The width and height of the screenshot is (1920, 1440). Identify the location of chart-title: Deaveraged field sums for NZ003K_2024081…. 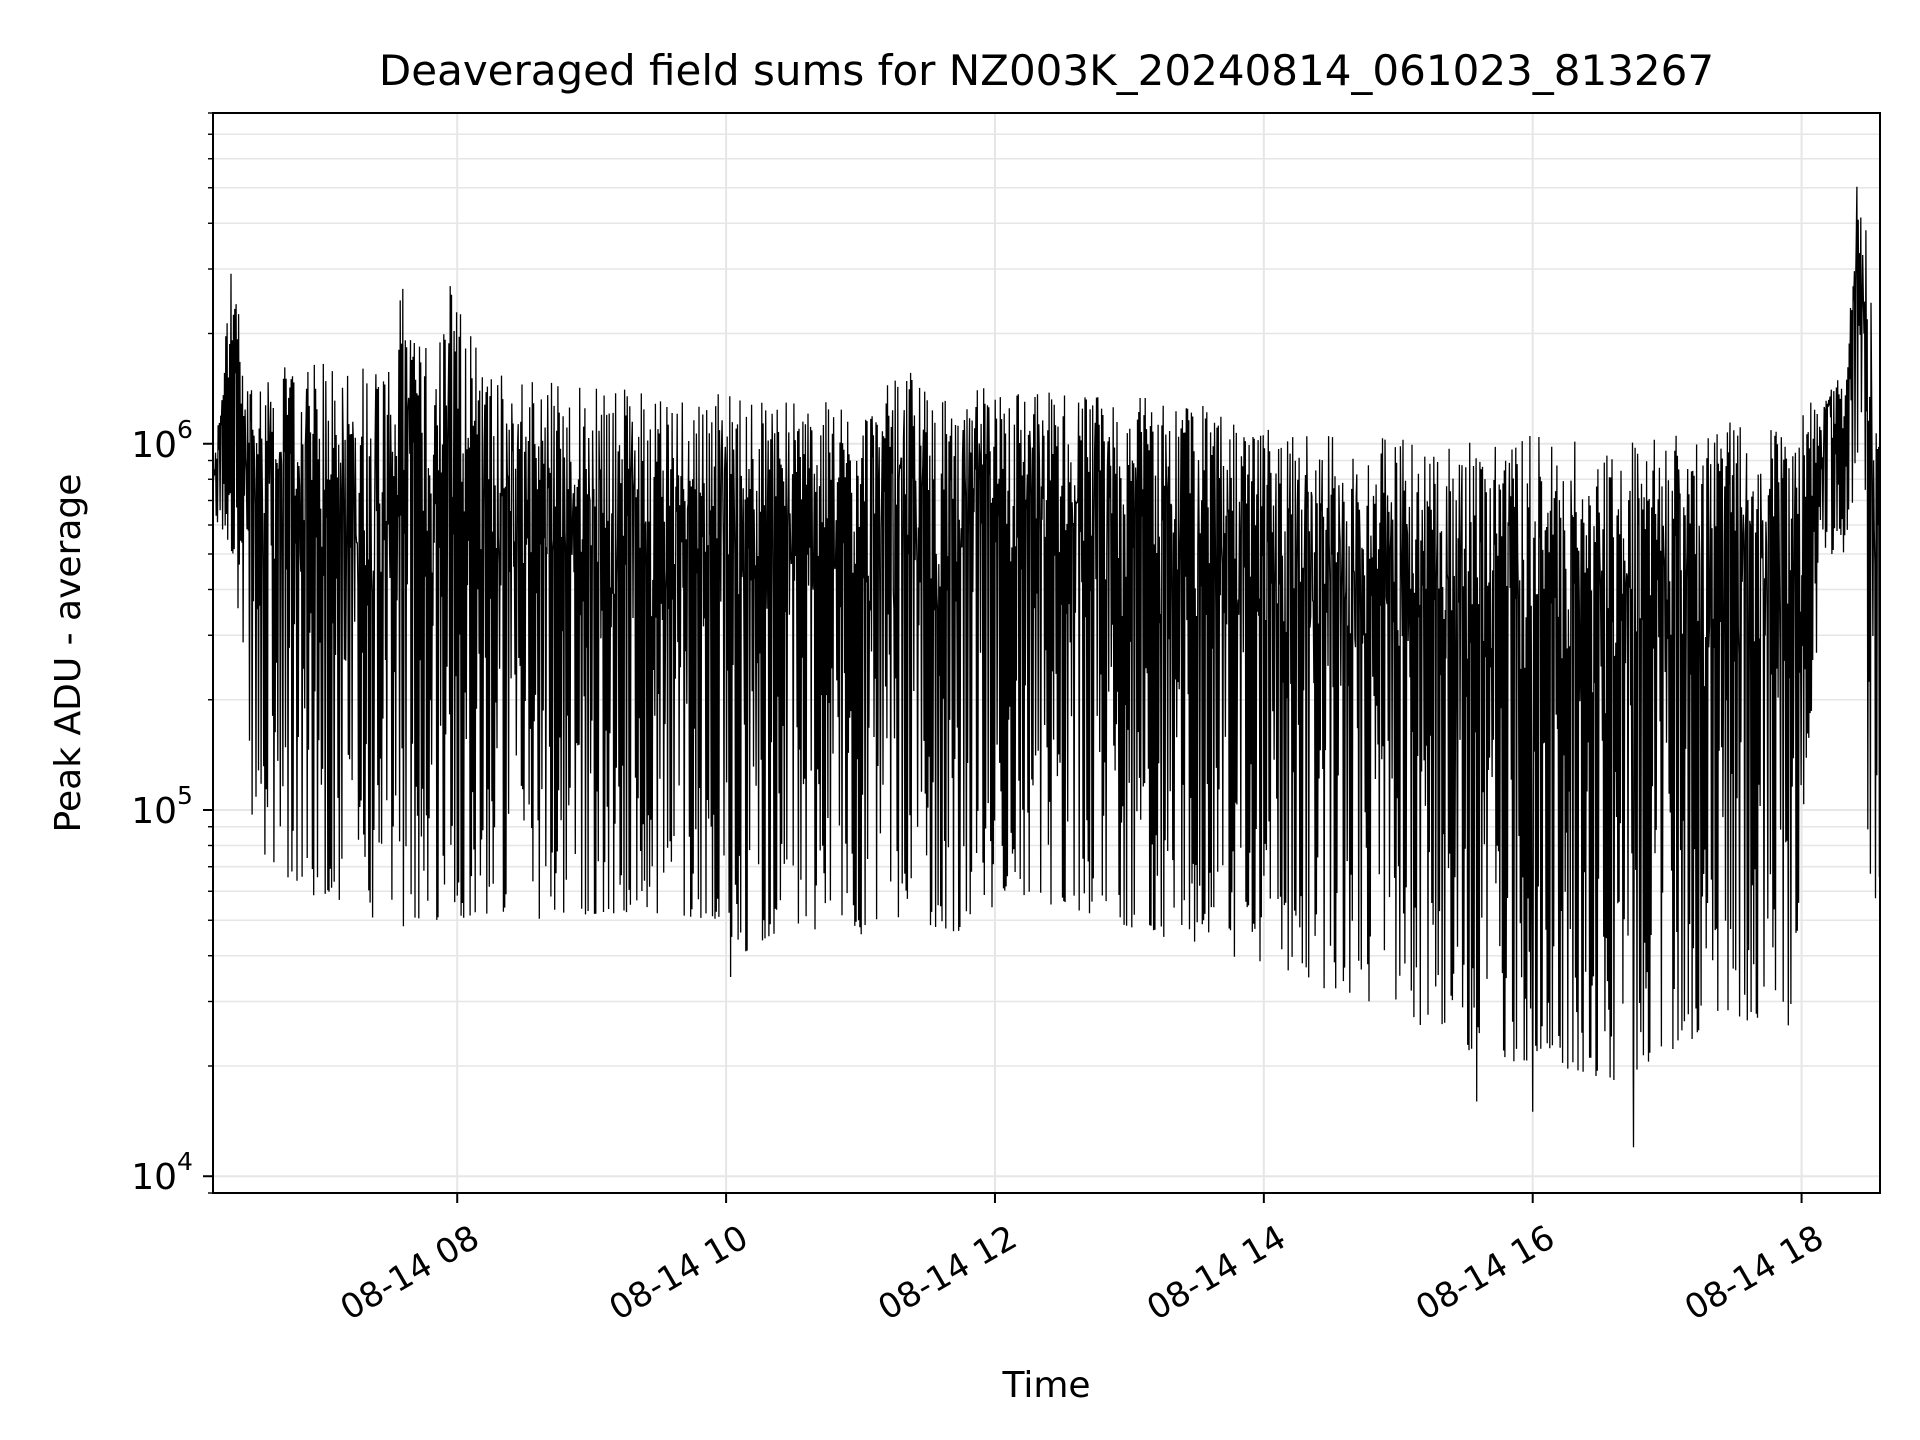
(1046, 70).